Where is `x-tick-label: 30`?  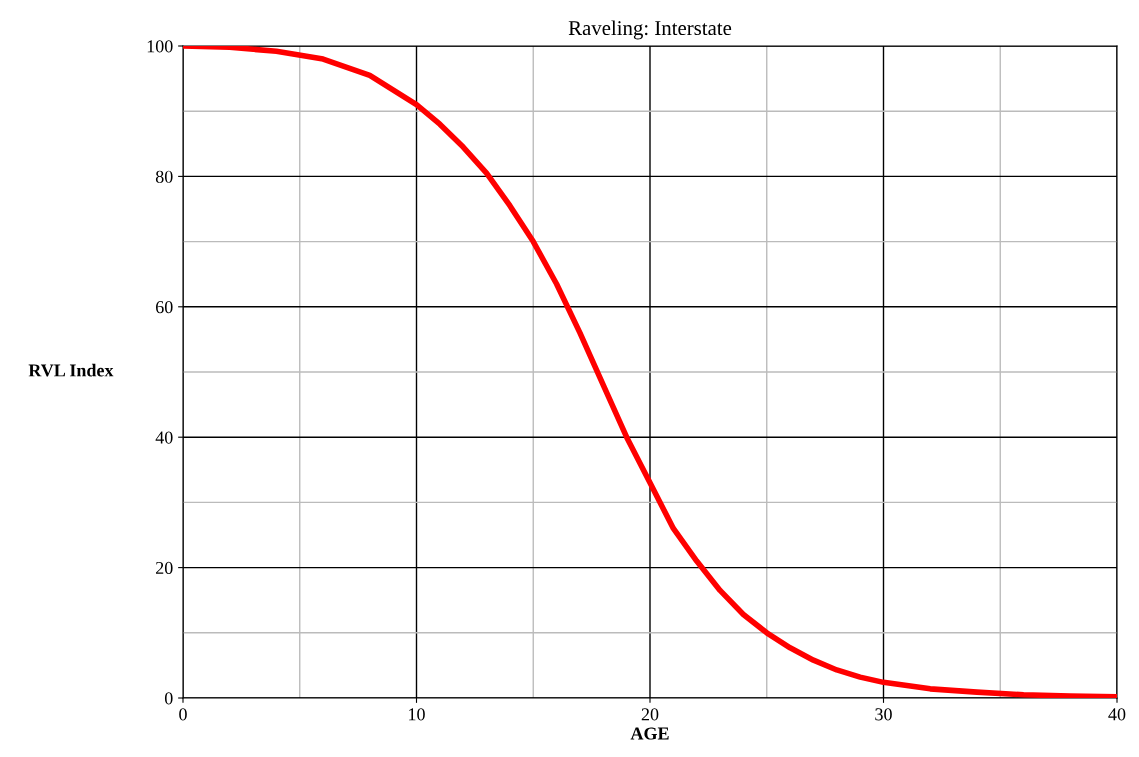
x-tick-label: 30 is located at coordinates (883, 714).